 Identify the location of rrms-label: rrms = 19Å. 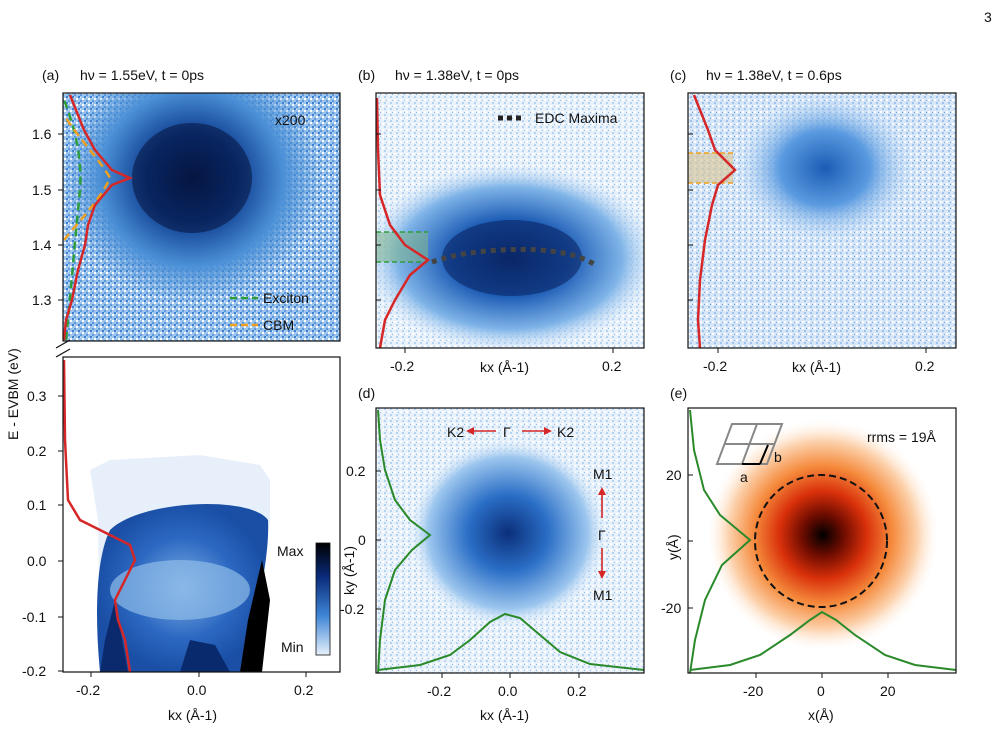
(902, 437).